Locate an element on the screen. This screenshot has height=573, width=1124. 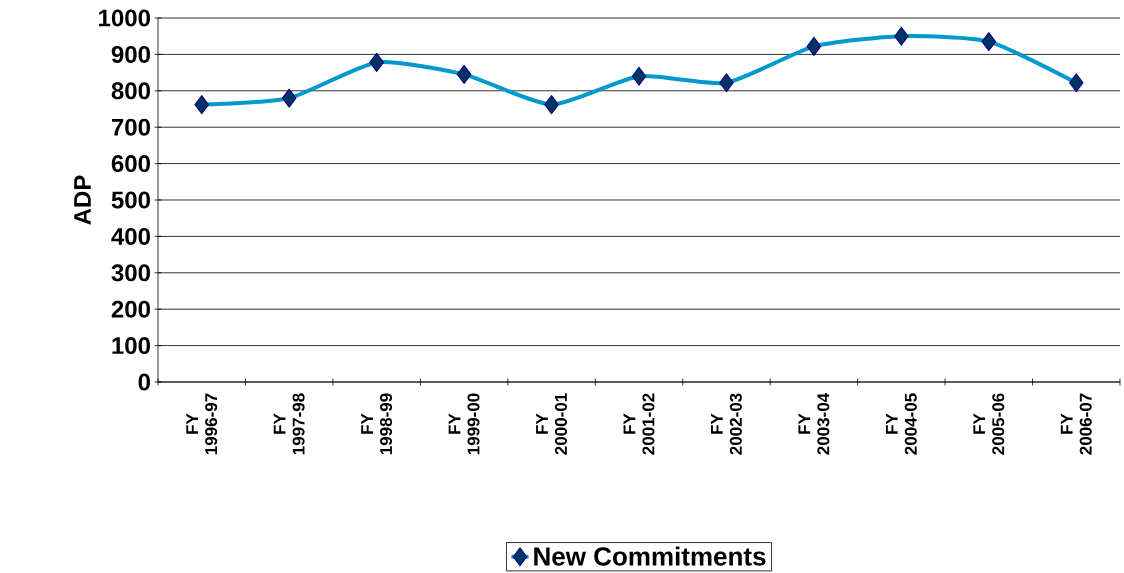
y-axis-title: ADP is located at coordinates (82, 200).